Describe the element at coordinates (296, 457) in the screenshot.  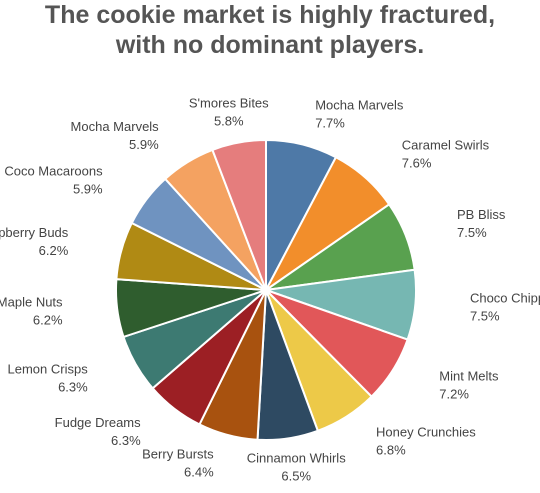
I see `slice-label: Cinnamon Whirls` at that location.